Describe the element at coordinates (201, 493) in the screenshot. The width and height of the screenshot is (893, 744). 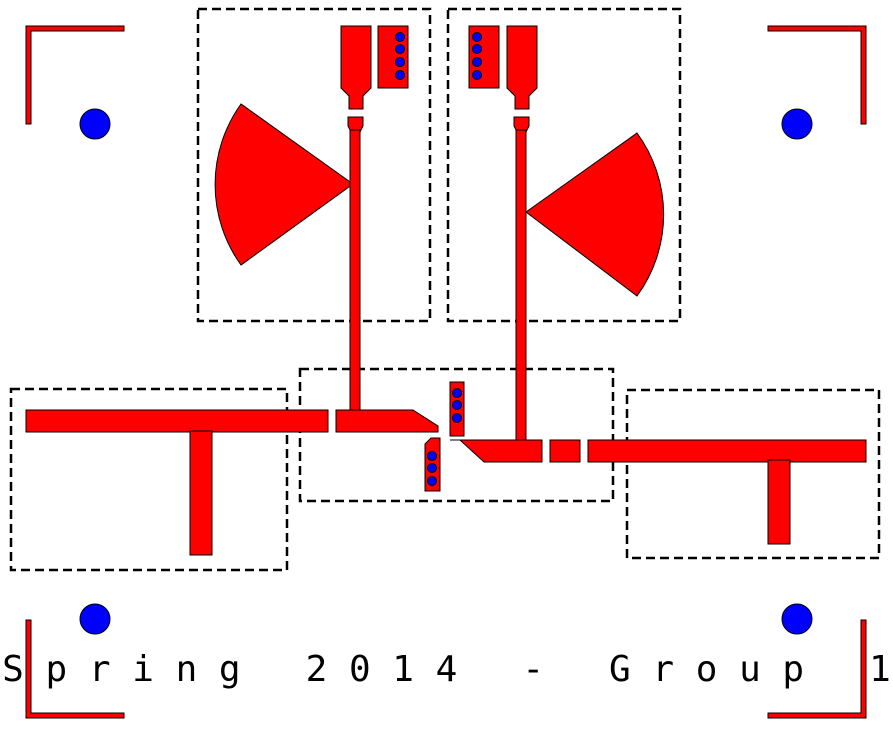
I see `input-shunt-stub` at that location.